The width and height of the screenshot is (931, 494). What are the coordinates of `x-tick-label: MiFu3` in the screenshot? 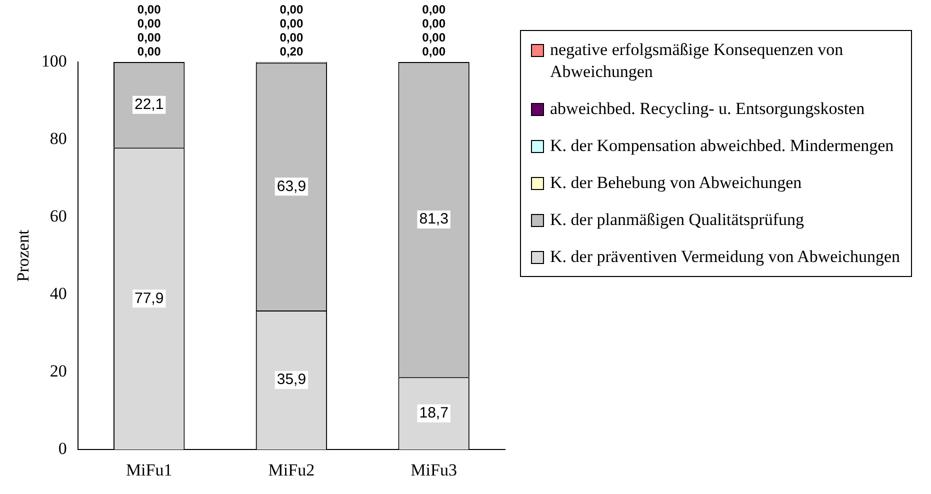 It's located at (433, 470).